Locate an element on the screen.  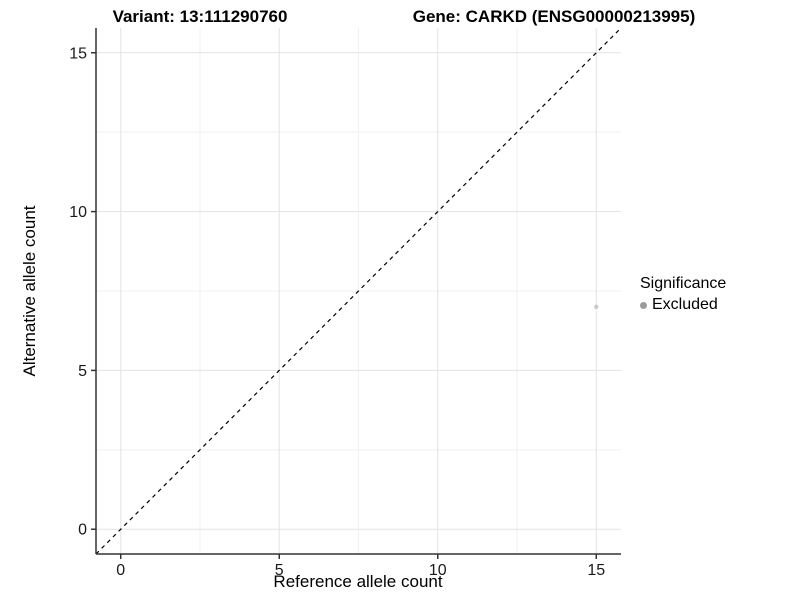
legend-item-label: Excluded is located at coordinates (685, 304).